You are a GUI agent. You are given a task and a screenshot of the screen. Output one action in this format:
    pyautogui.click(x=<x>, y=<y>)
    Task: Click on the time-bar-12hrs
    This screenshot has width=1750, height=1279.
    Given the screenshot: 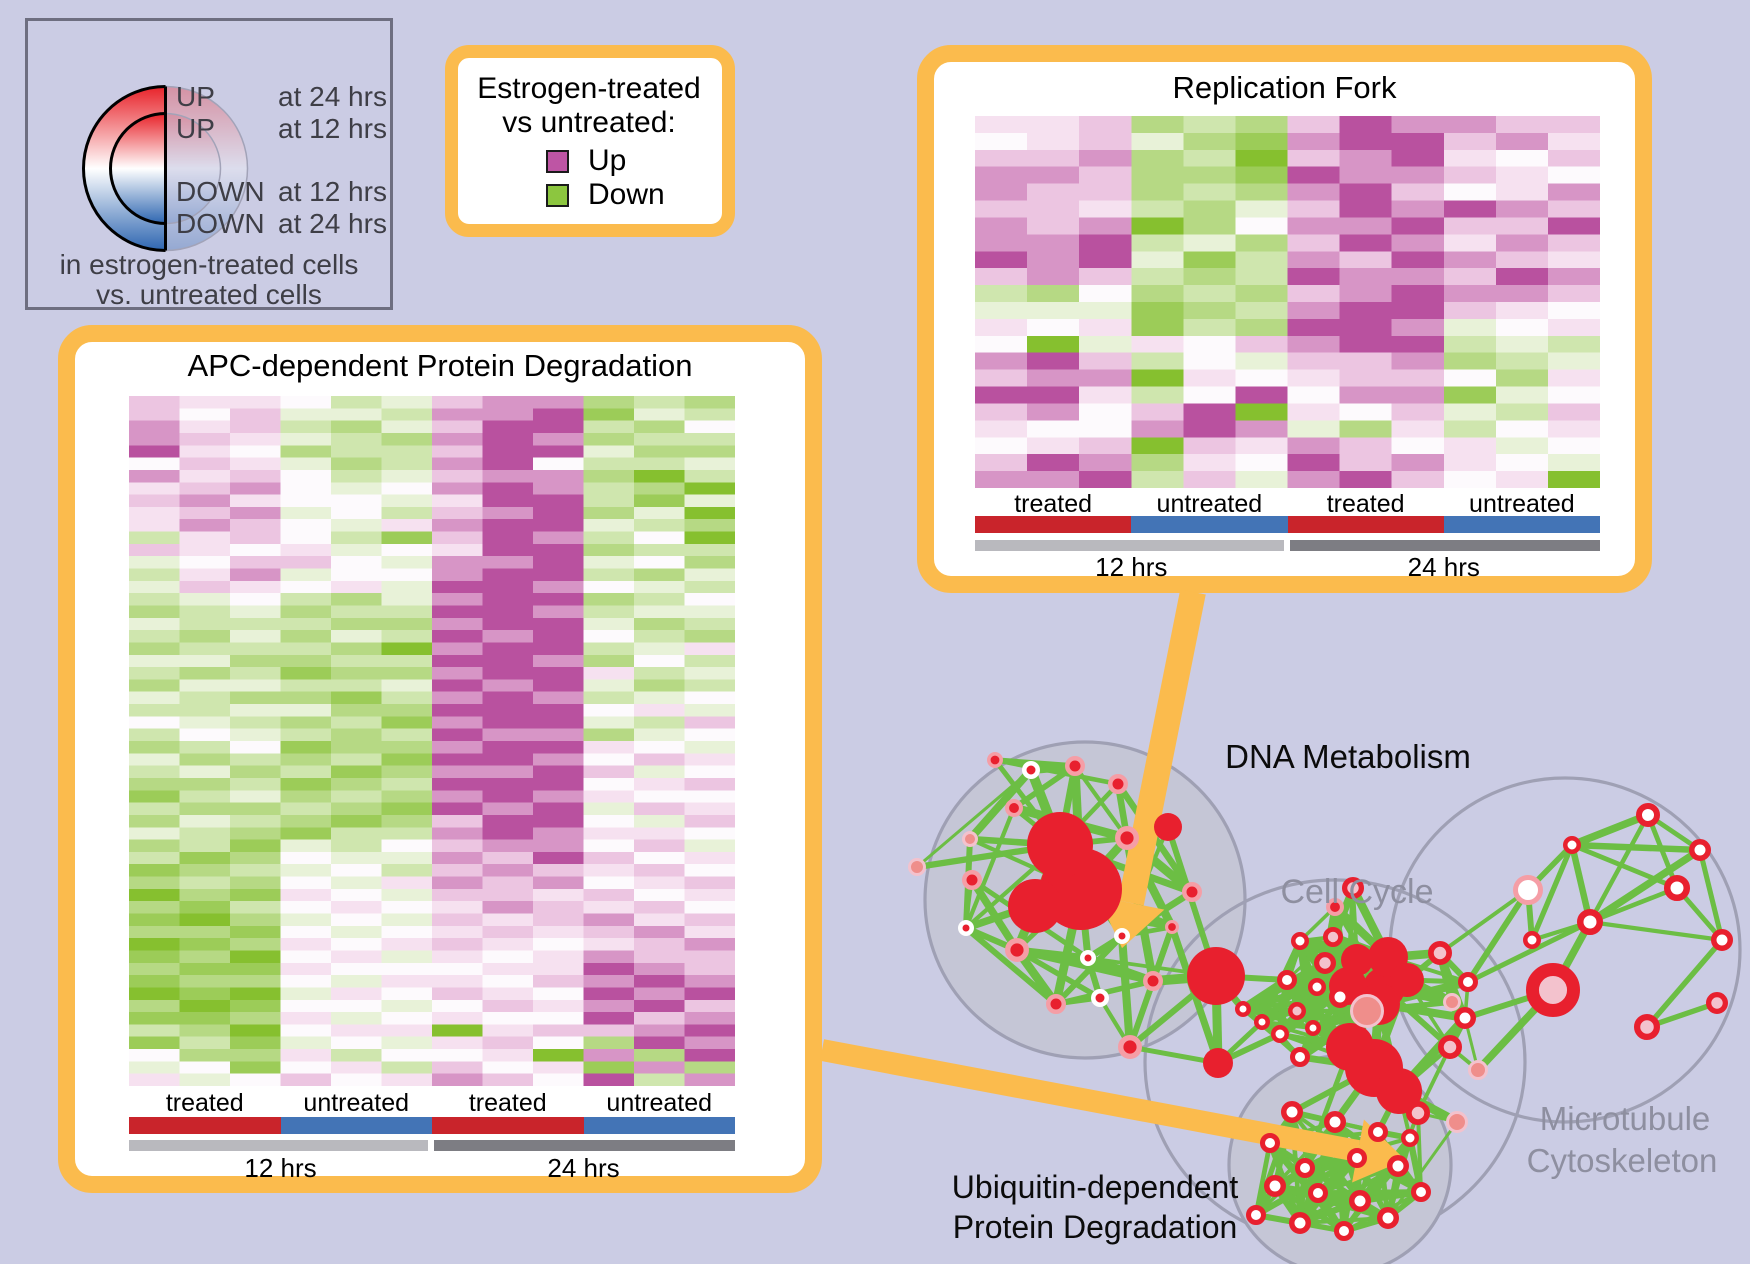 What is the action you would take?
    pyautogui.click(x=1129, y=545)
    